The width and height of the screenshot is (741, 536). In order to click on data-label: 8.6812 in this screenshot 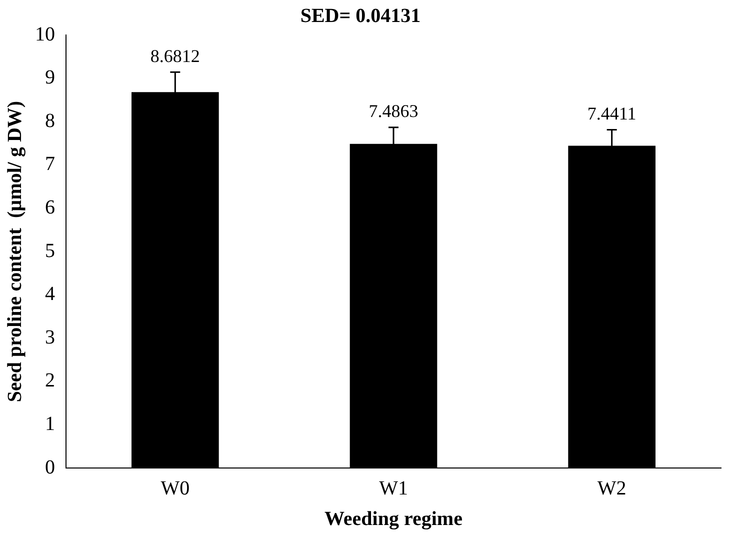, I will do `click(175, 56)`.